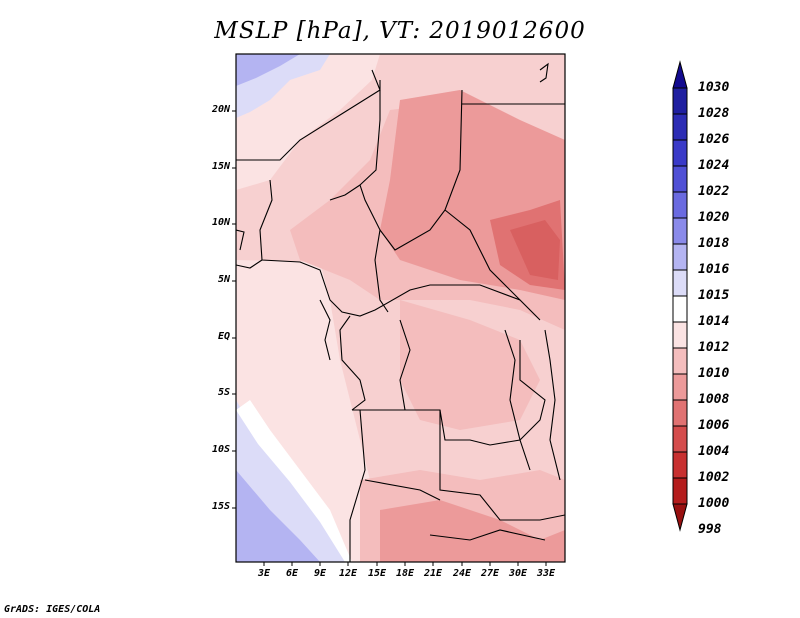 The height and width of the screenshot is (618, 800). I want to click on lon-label: 33E, so click(546, 573).